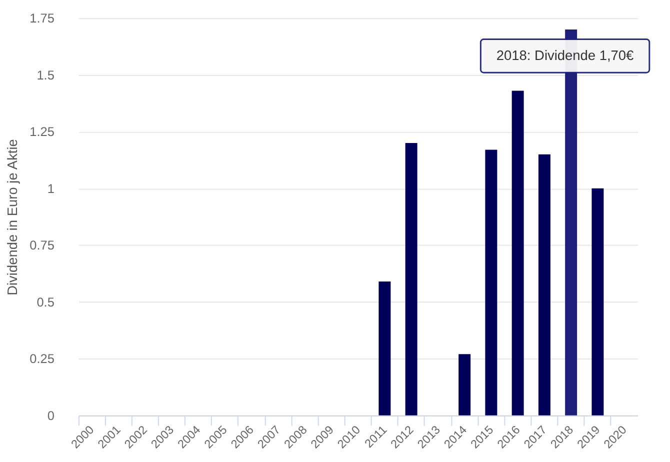 The image size is (670, 462). Describe the element at coordinates (42, 358) in the screenshot. I see `y-tick-label: 0.25` at that location.